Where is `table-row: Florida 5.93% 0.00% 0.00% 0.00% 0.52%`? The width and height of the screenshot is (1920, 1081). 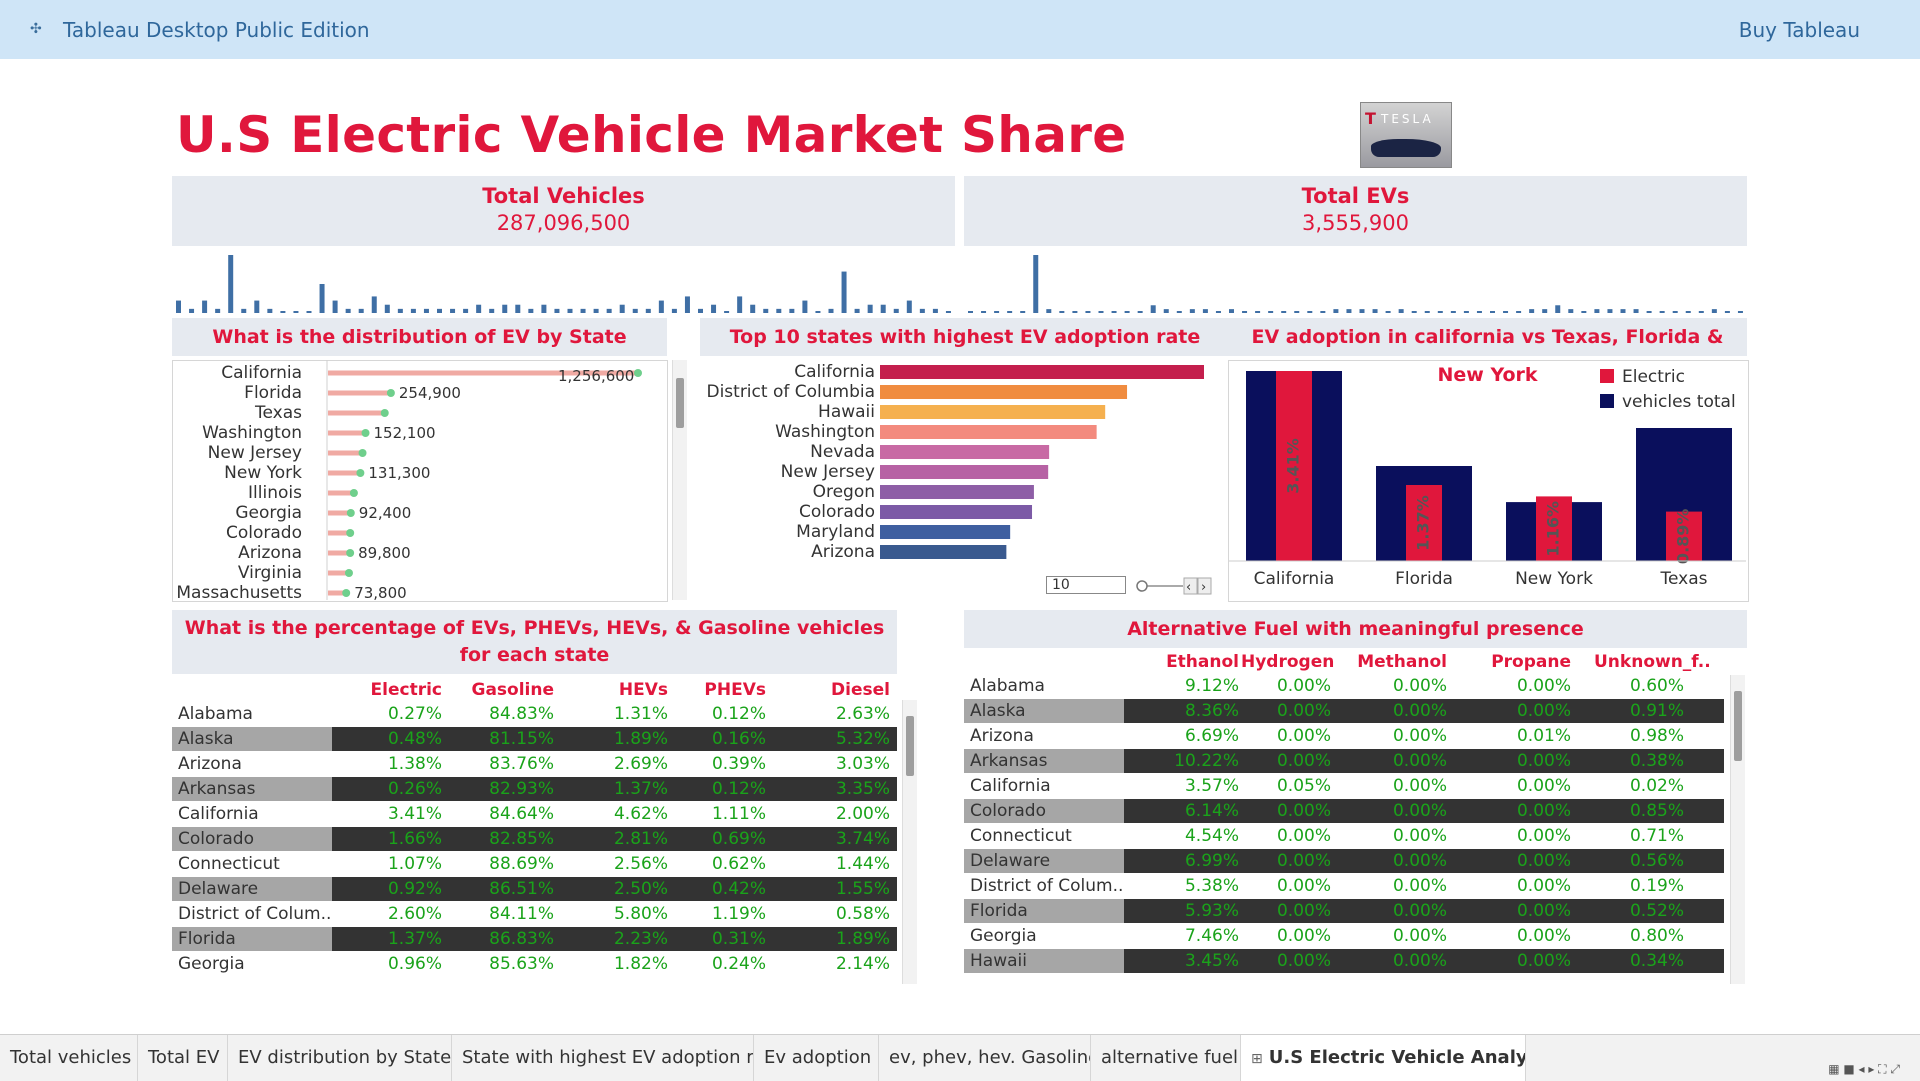
table-row: Florida 5.93% 0.00% 0.00% 0.00% 0.52% is located at coordinates (1344, 911).